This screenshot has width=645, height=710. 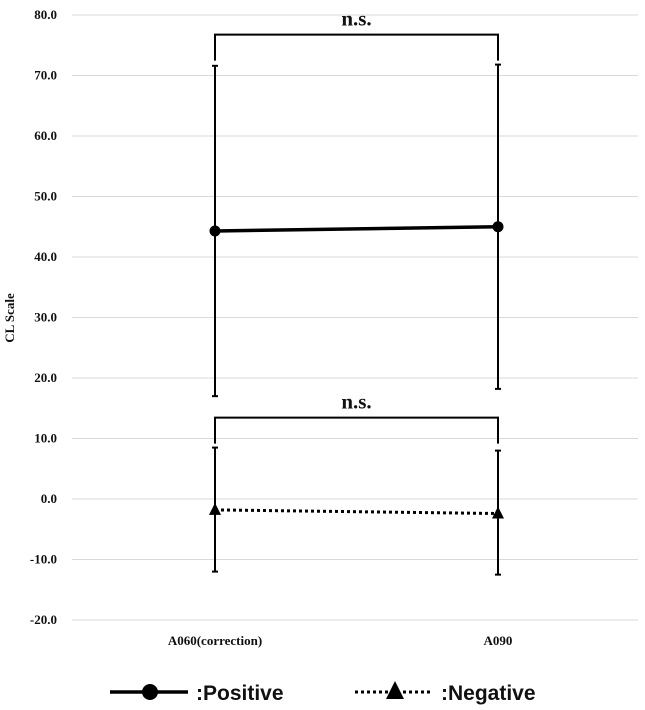 What do you see at coordinates (45, 438) in the screenshot?
I see `y-tick-label: 10.0` at bounding box center [45, 438].